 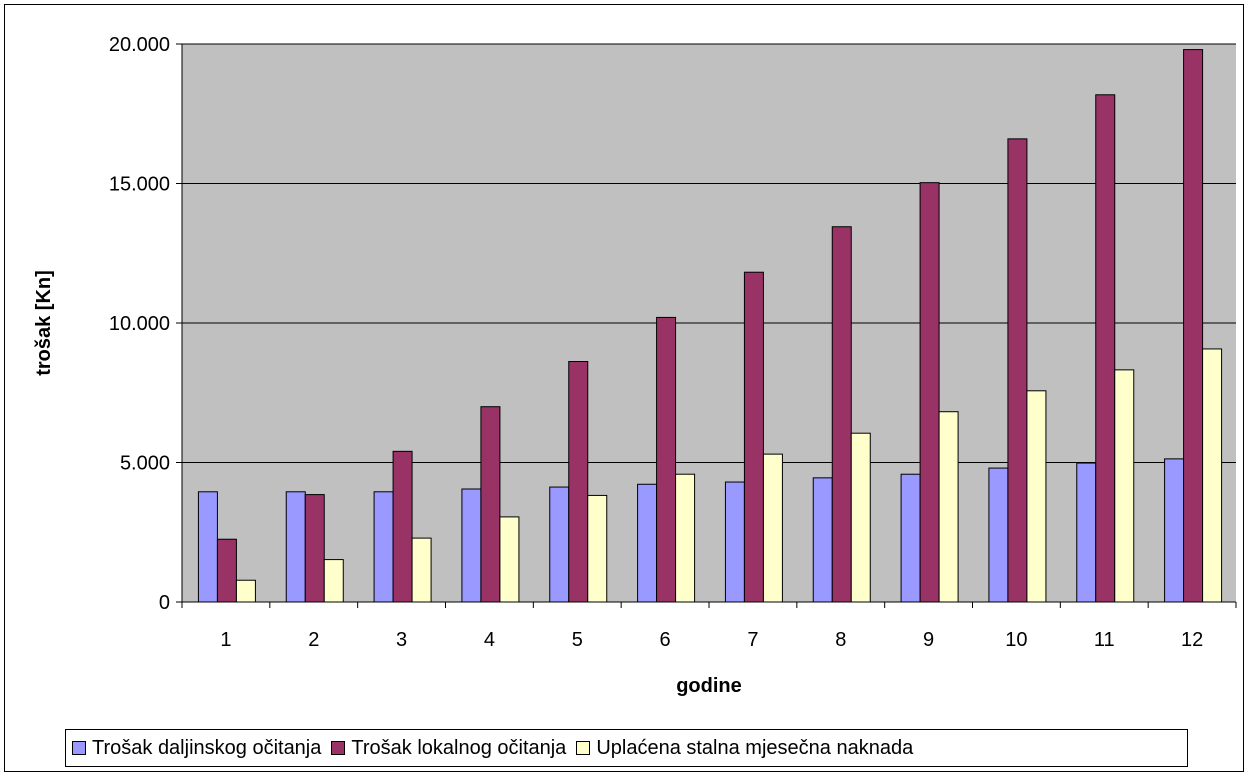 I want to click on y-tick-label: 15.000, so click(x=139, y=185).